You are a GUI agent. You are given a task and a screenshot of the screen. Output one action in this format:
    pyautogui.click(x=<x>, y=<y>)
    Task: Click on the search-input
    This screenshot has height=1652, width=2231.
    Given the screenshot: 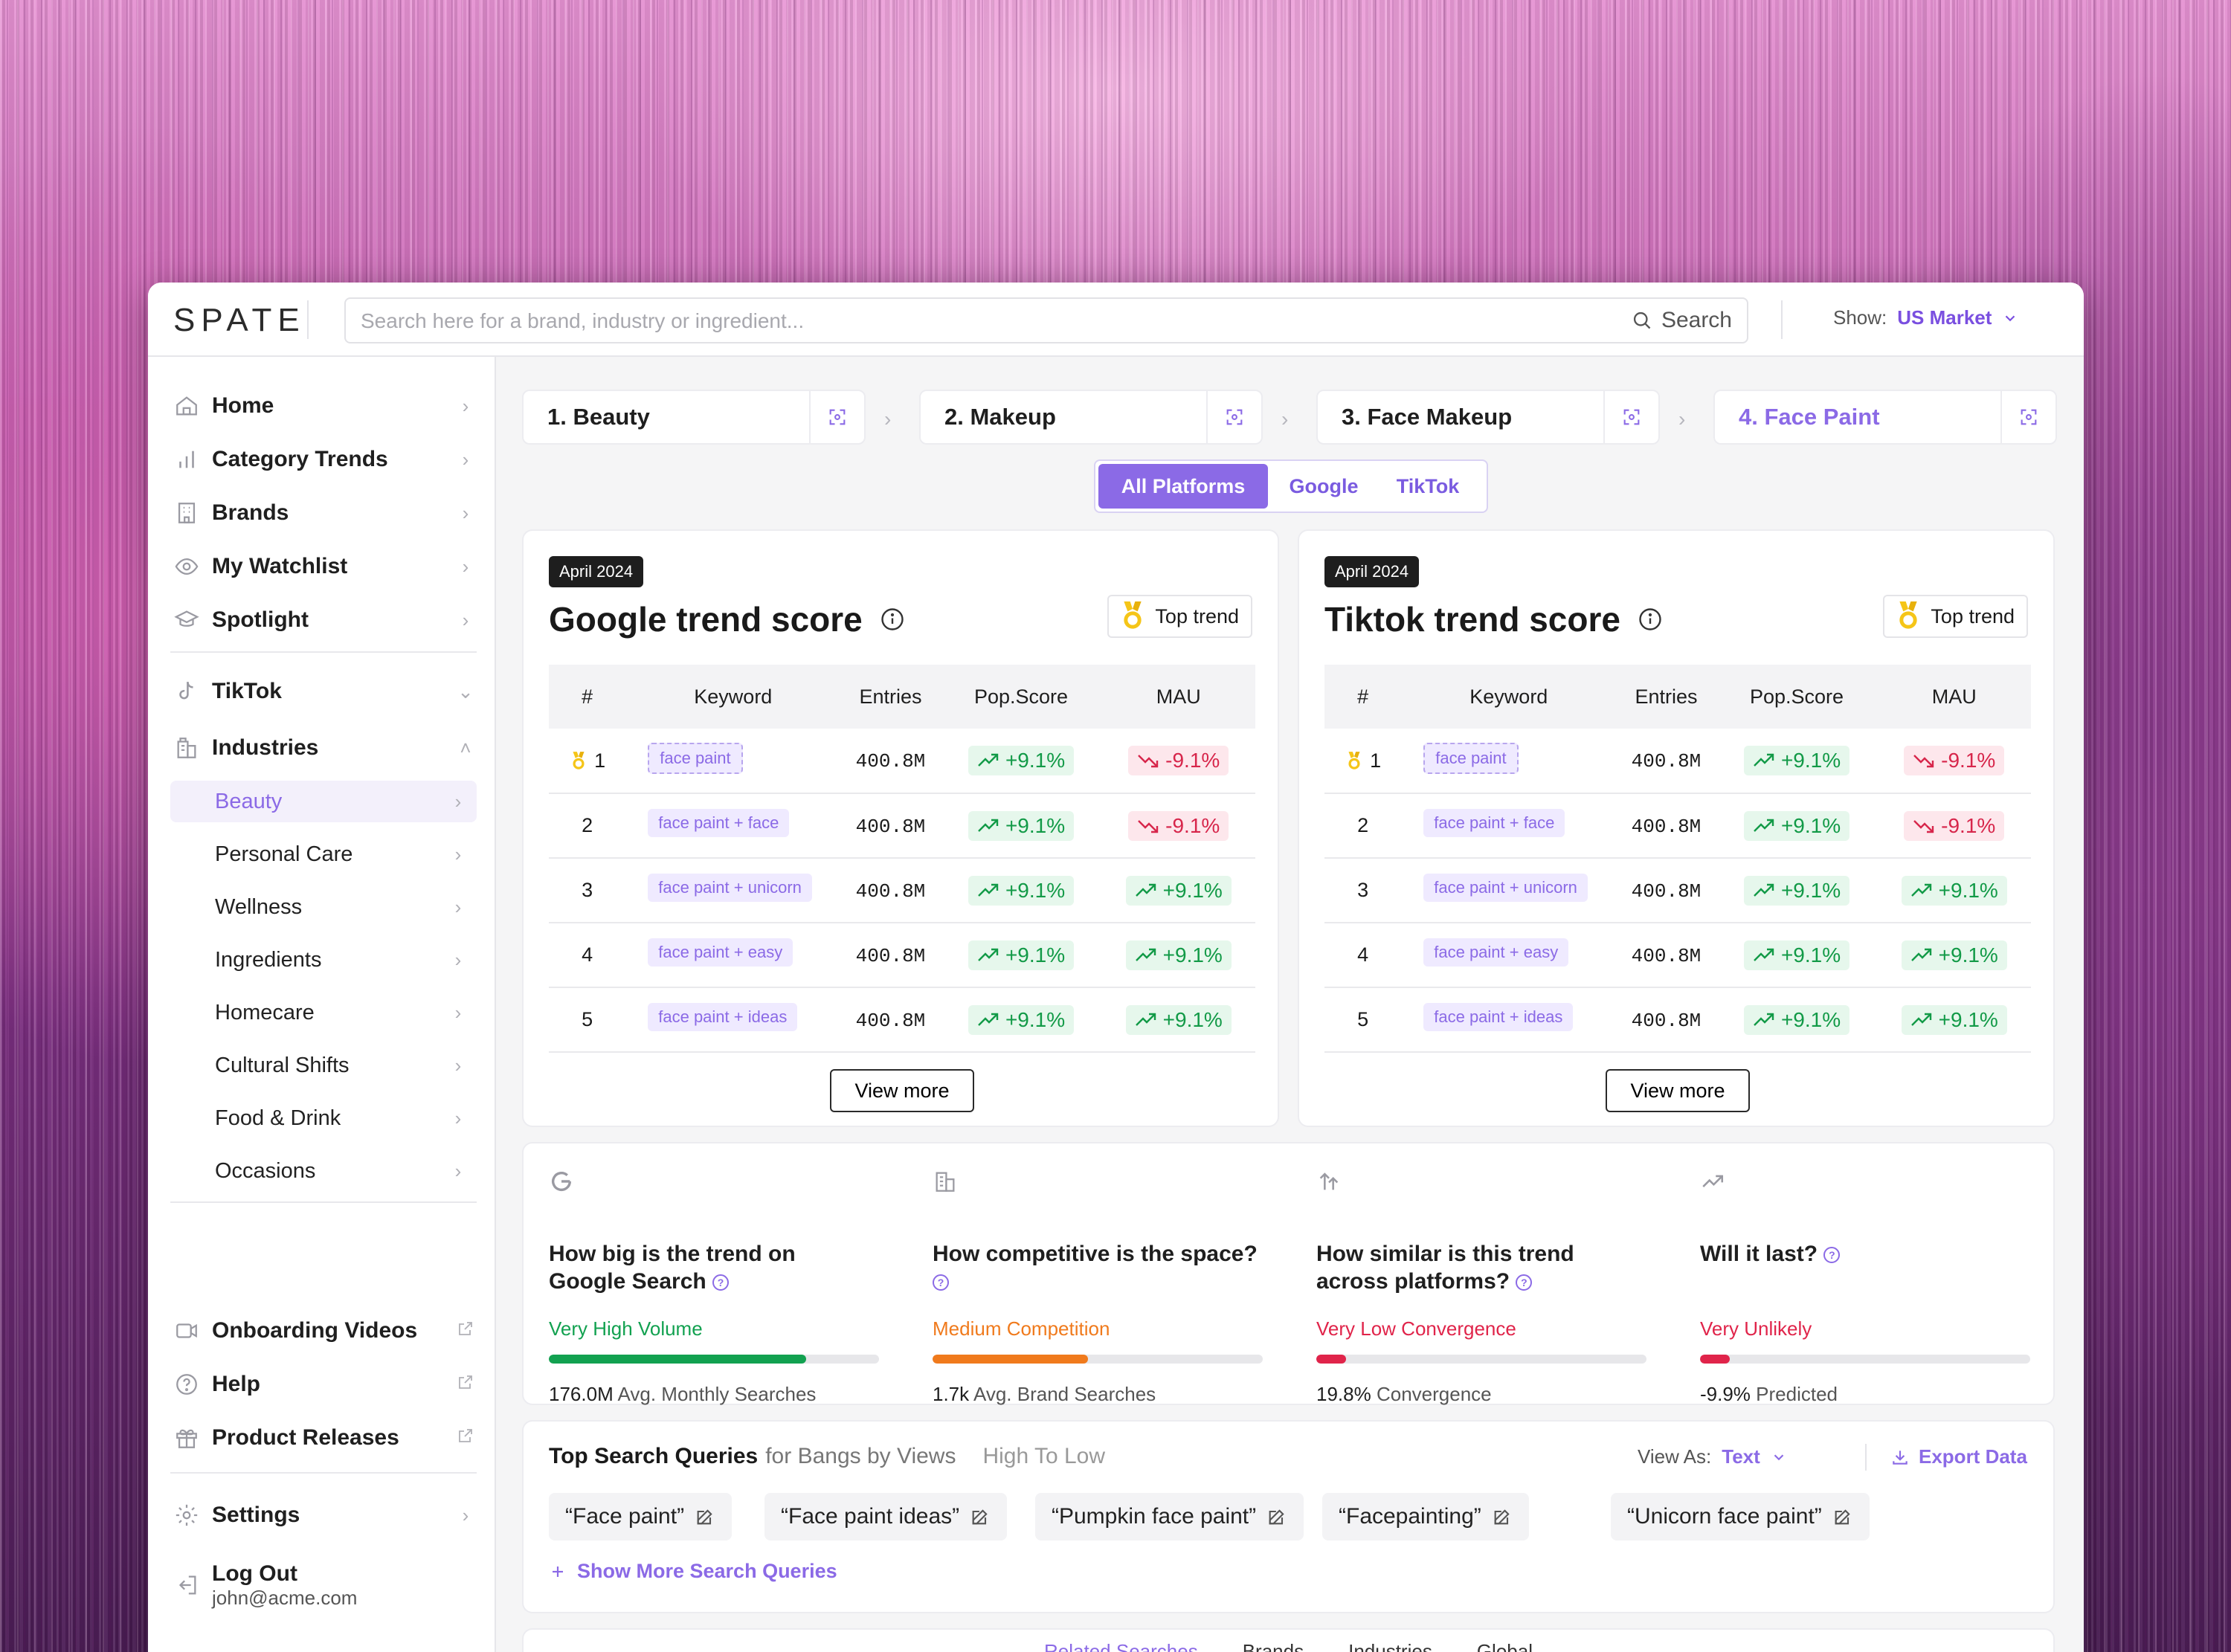 What is the action you would take?
    pyautogui.click(x=956, y=321)
    